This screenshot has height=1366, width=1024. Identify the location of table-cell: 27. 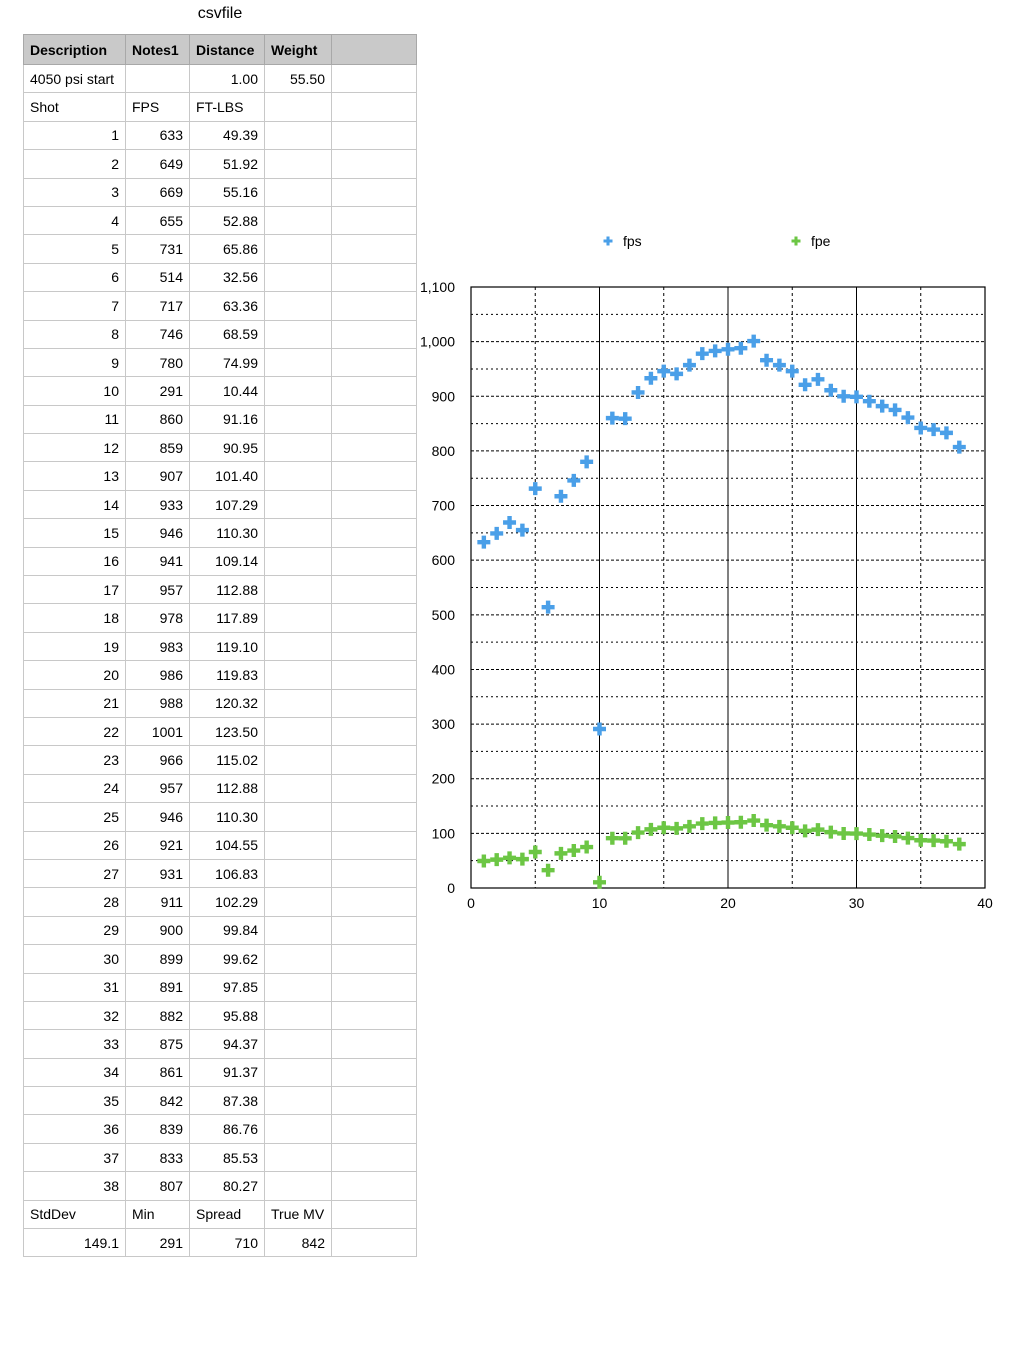
(74, 873).